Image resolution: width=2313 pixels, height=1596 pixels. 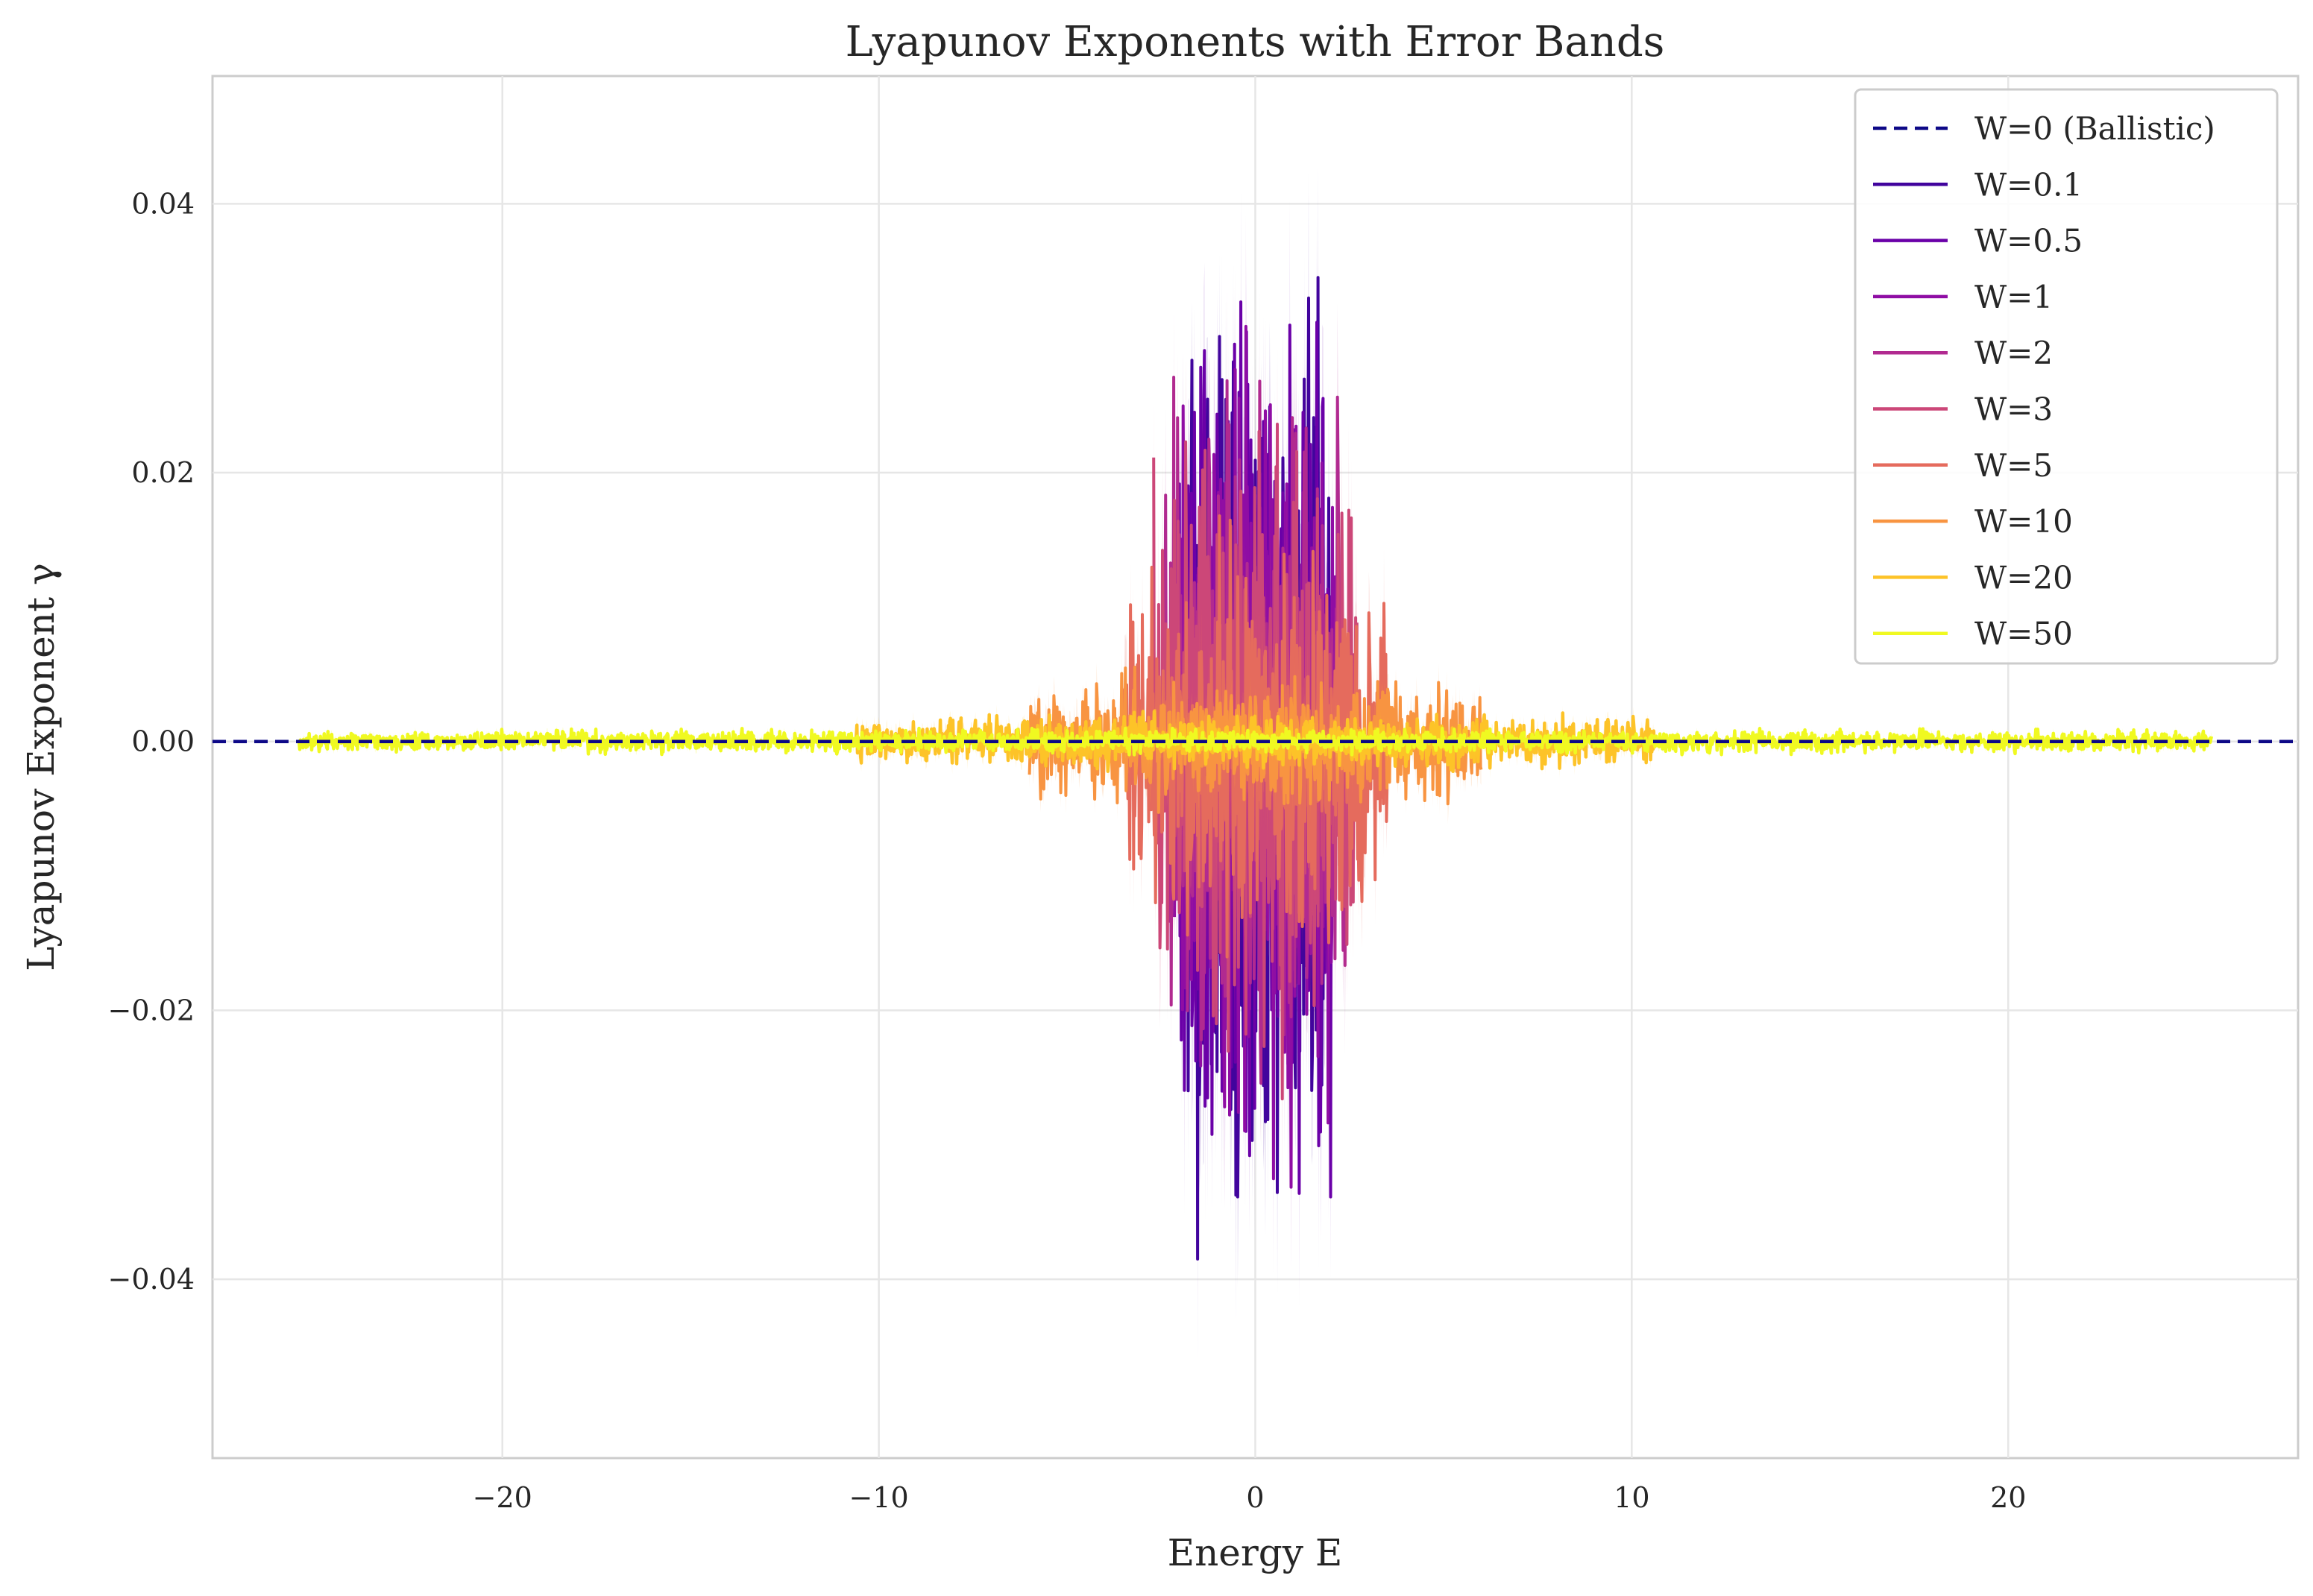 I want to click on x-axis-label: Energy E, so click(x=1255, y=1552).